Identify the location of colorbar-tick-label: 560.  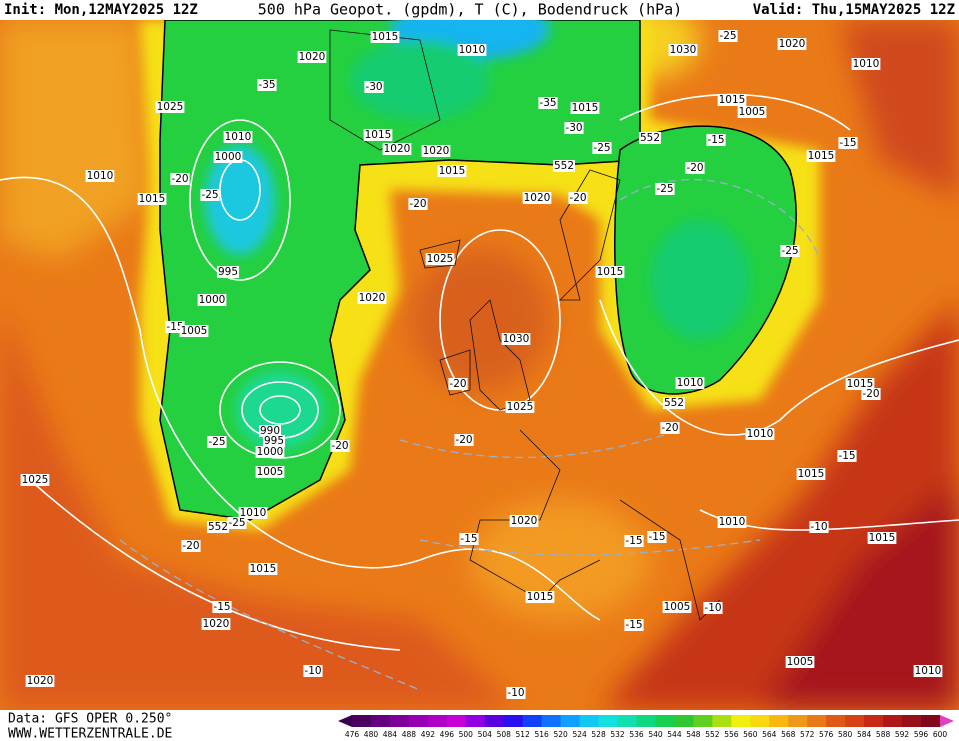
(750, 734).